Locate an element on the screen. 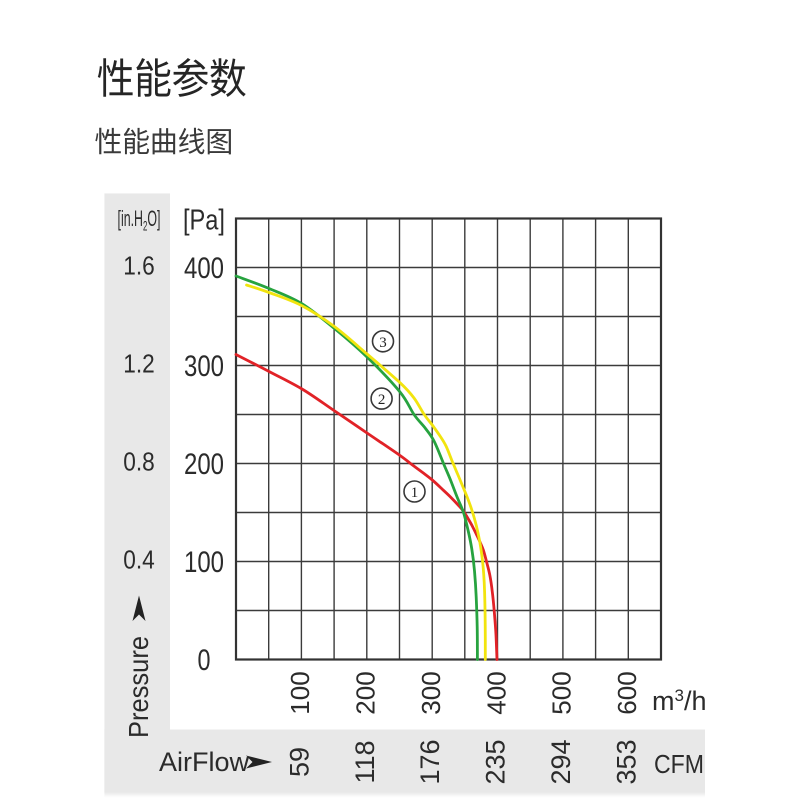 The image size is (800, 800). svg-text: 600 is located at coordinates (627, 692).